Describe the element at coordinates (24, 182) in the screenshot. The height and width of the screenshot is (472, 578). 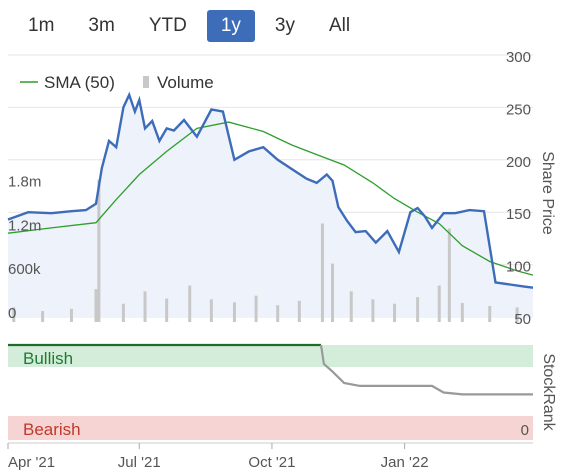
I see `volume-tick-label: 1.8m` at that location.